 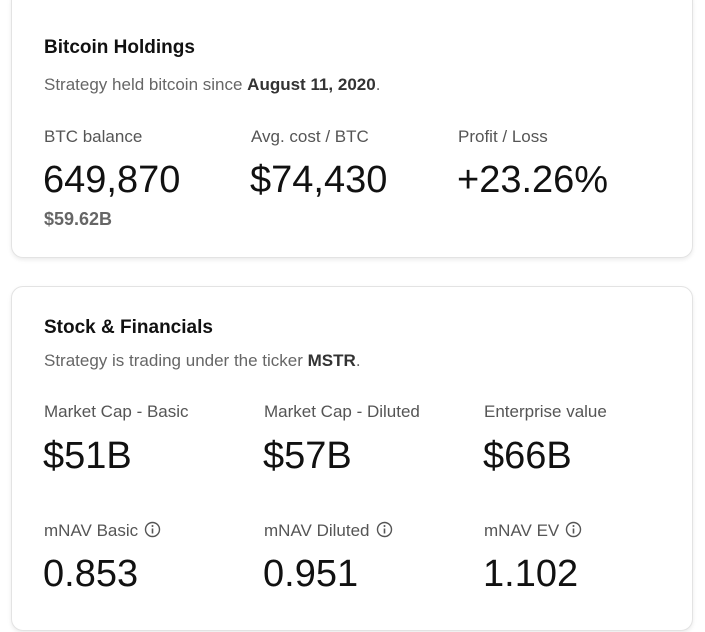 What do you see at coordinates (311, 84) in the screenshot?
I see `subtitle-emphasis: August 11, 2020` at bounding box center [311, 84].